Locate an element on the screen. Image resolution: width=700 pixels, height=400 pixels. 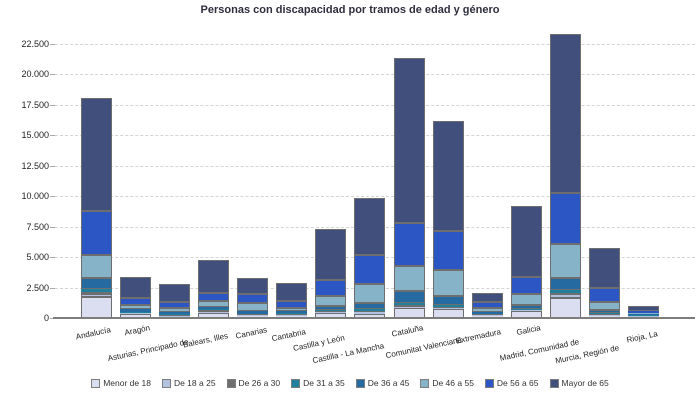
legend-item: De 18 a 25 is located at coordinates (188, 383).